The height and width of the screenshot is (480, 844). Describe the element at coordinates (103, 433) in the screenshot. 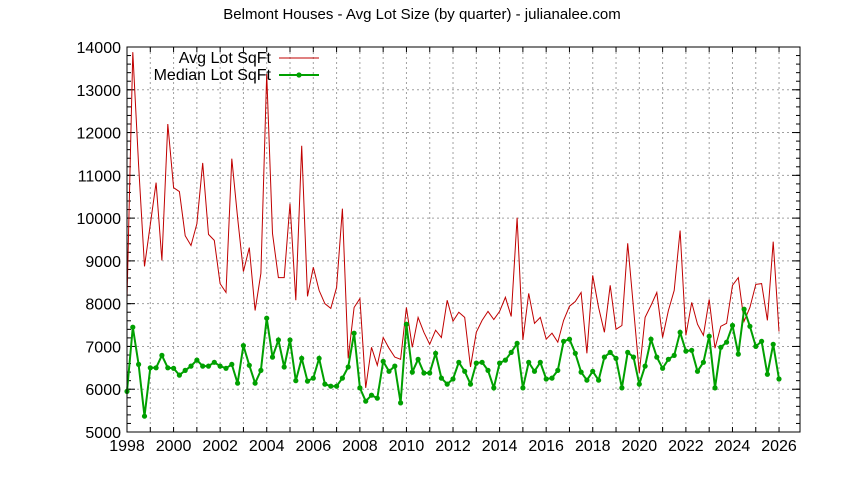

I see `y-tick-label: 5000` at that location.